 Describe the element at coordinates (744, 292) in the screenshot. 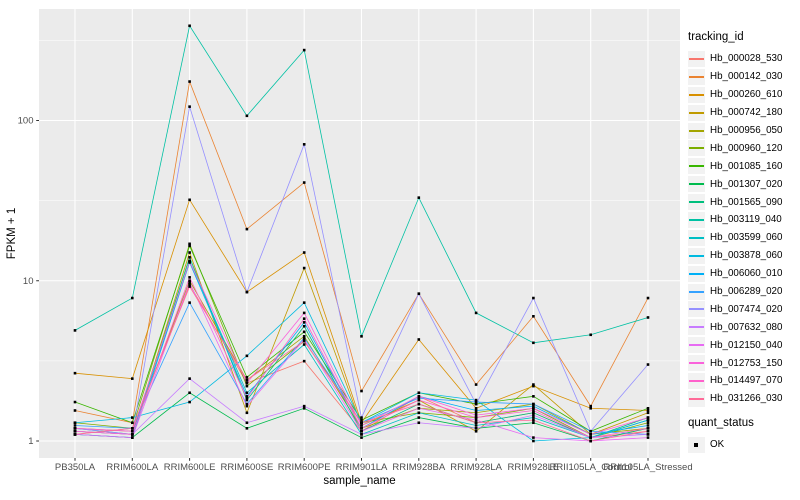

I see `legend-item-Hb_006289_020: Hb_006289_020` at that location.